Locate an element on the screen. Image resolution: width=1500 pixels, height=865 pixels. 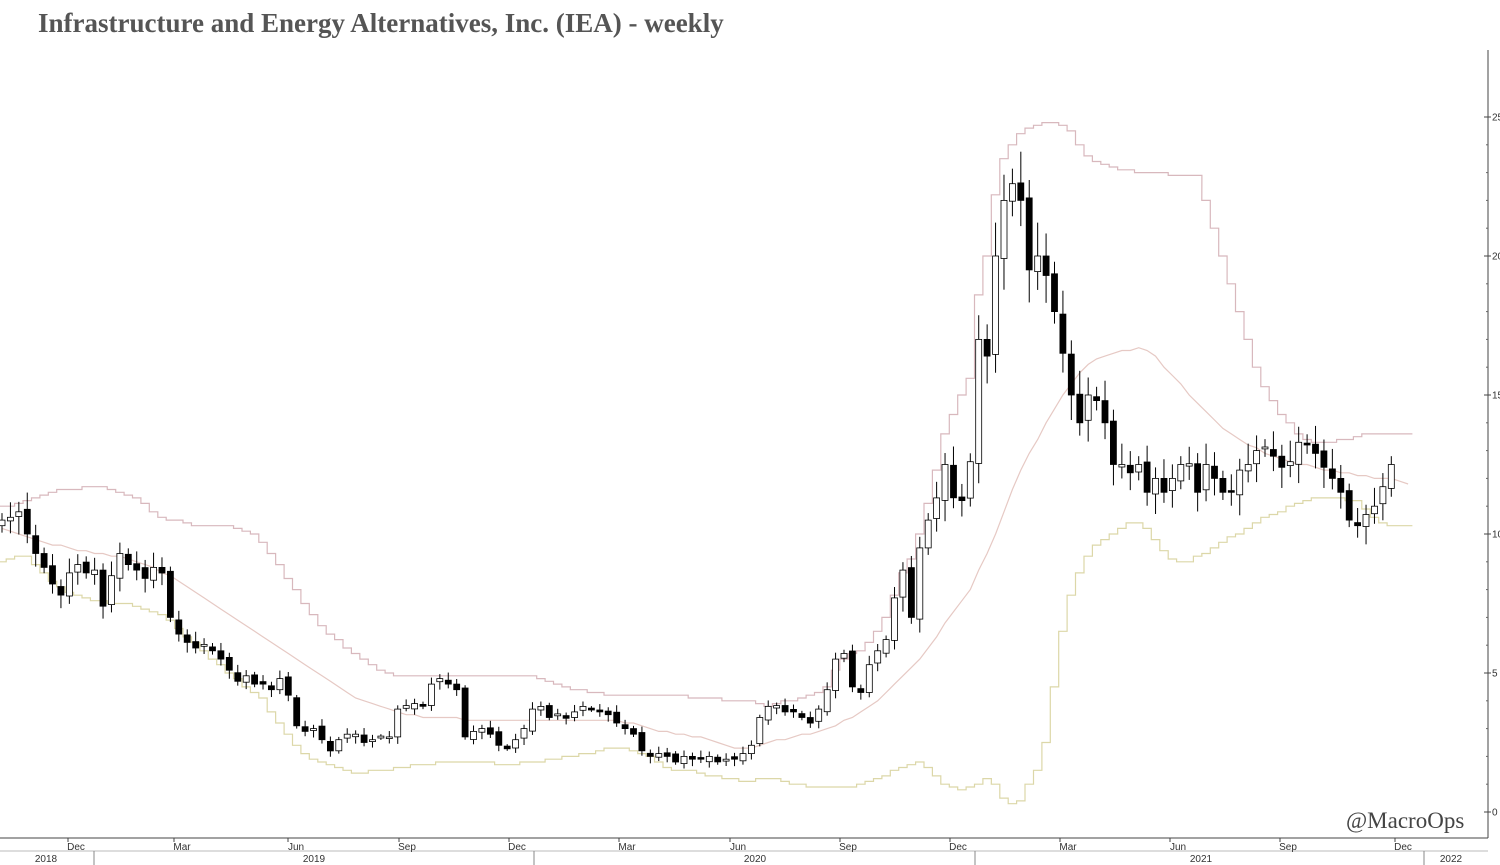
y-tick-label: 10 is located at coordinates (1496, 535).